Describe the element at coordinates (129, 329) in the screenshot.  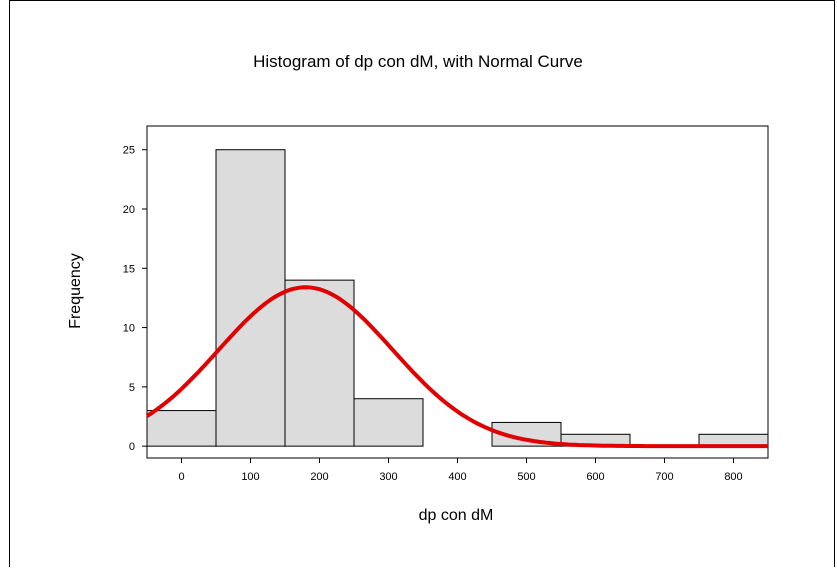
I see `y-tick-label: 10` at that location.